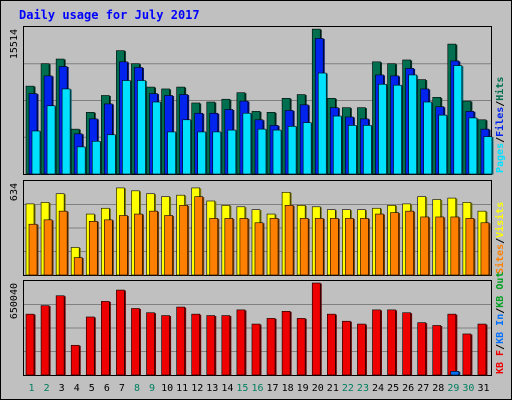 Image resolution: width=512 pixels, height=400 pixels. I want to click on x-axis-day-label: 28, so click(438, 388).